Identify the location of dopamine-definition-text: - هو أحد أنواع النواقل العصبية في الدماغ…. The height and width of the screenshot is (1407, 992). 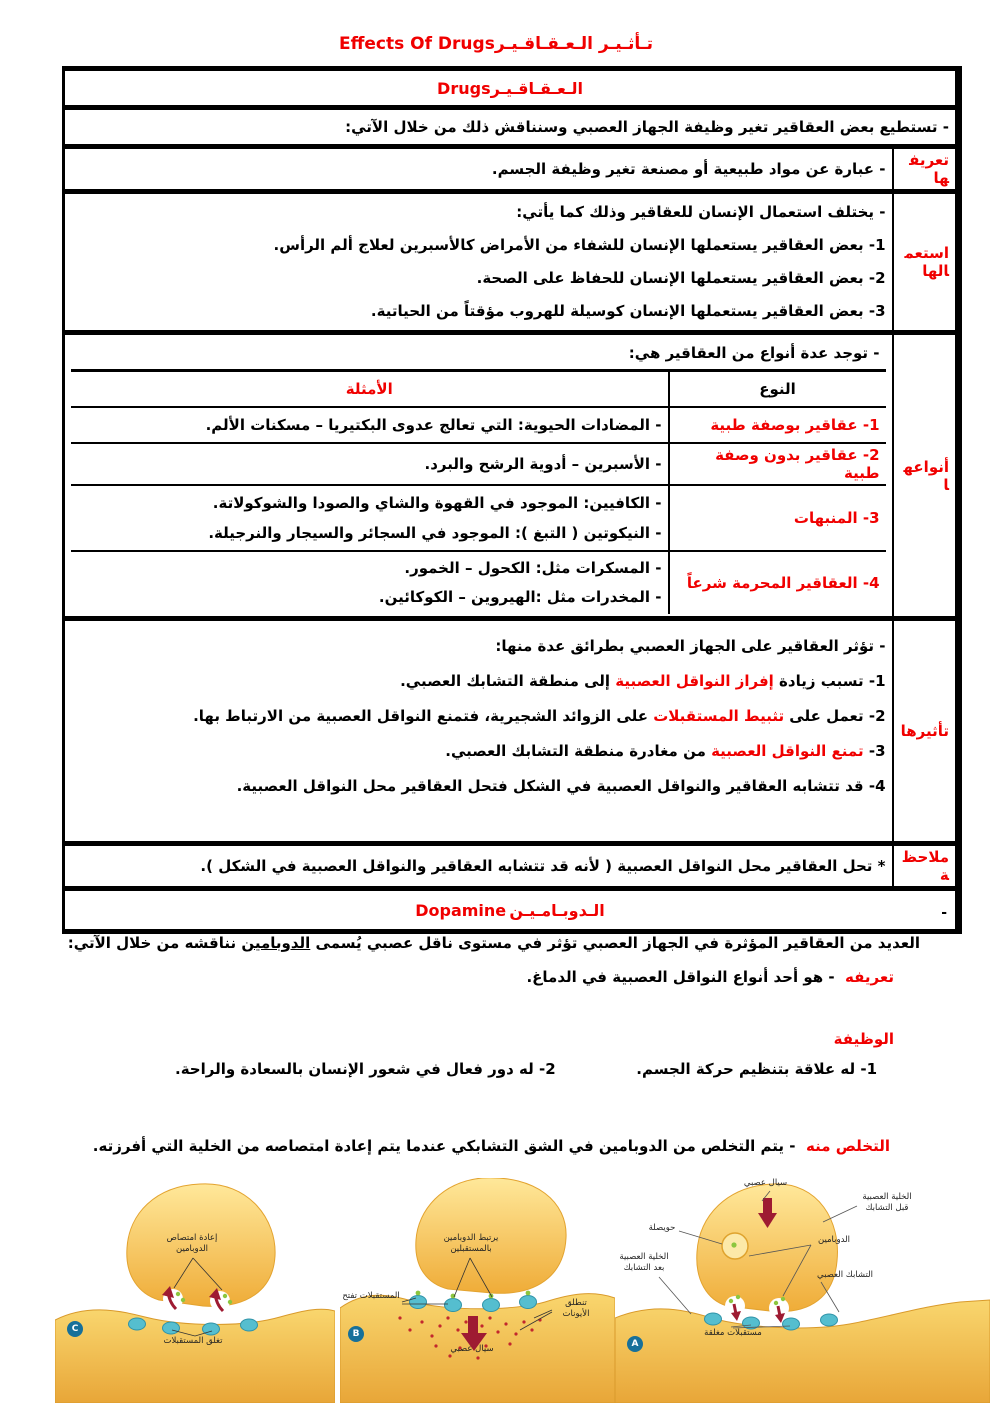
(680, 977).